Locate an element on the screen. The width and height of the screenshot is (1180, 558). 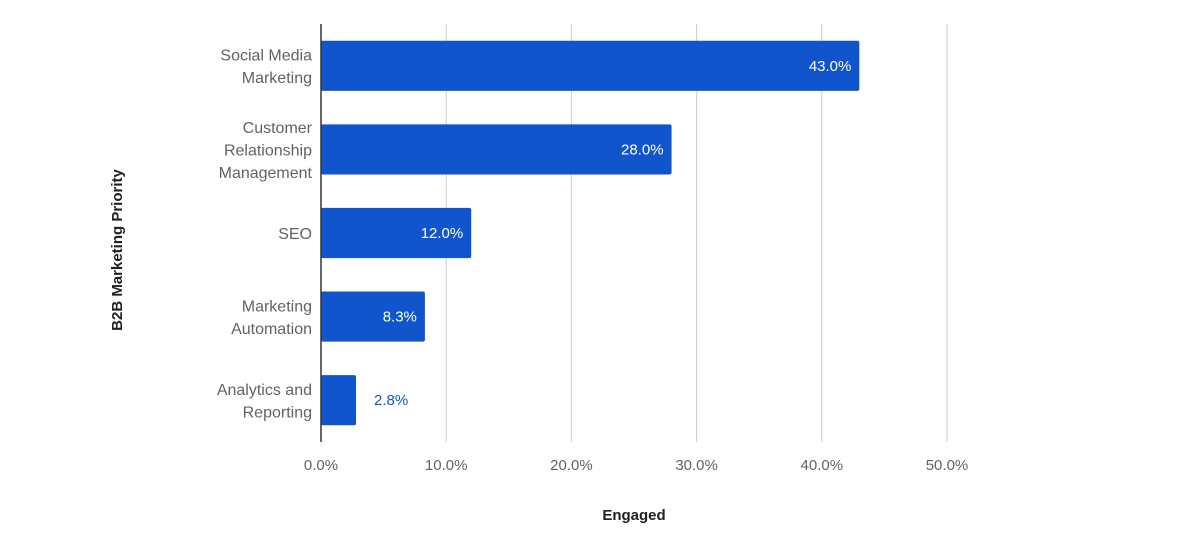
data-label: 2.8% is located at coordinates (391, 400).